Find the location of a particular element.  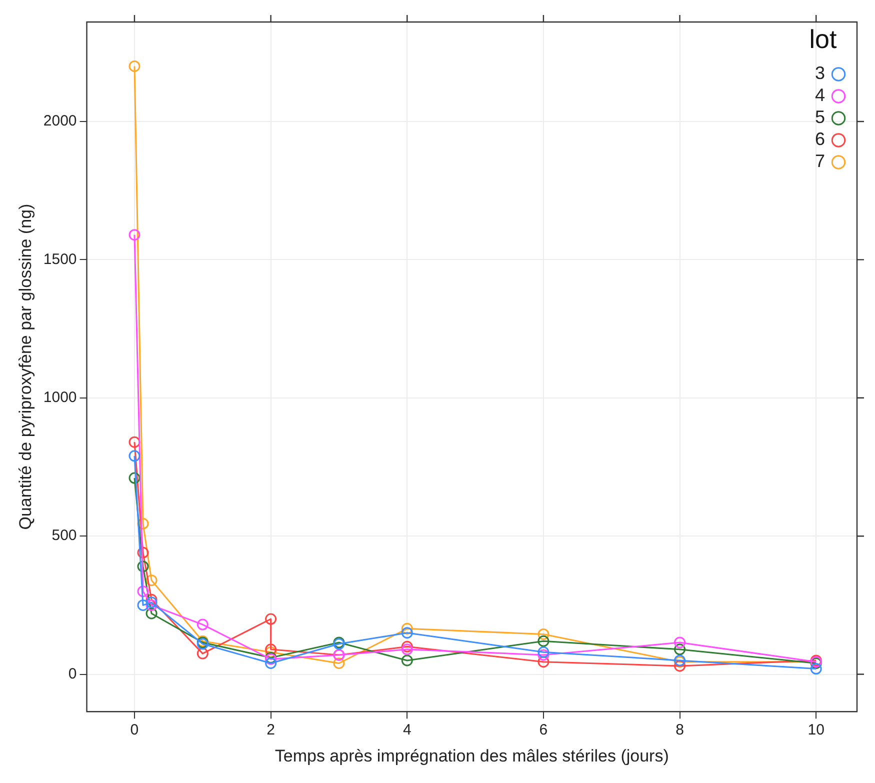

y-tick-label: 0 is located at coordinates (72, 673).